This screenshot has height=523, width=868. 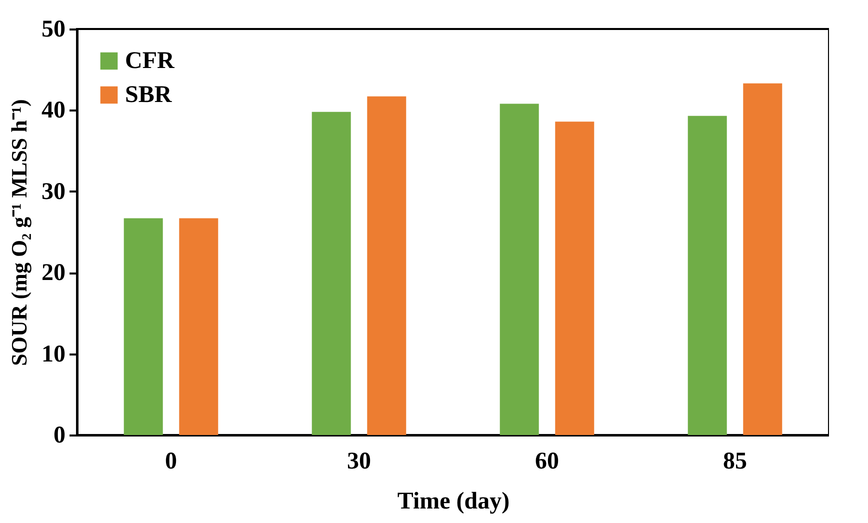 What do you see at coordinates (54, 354) in the screenshot?
I see `y-tick-label: 10` at bounding box center [54, 354].